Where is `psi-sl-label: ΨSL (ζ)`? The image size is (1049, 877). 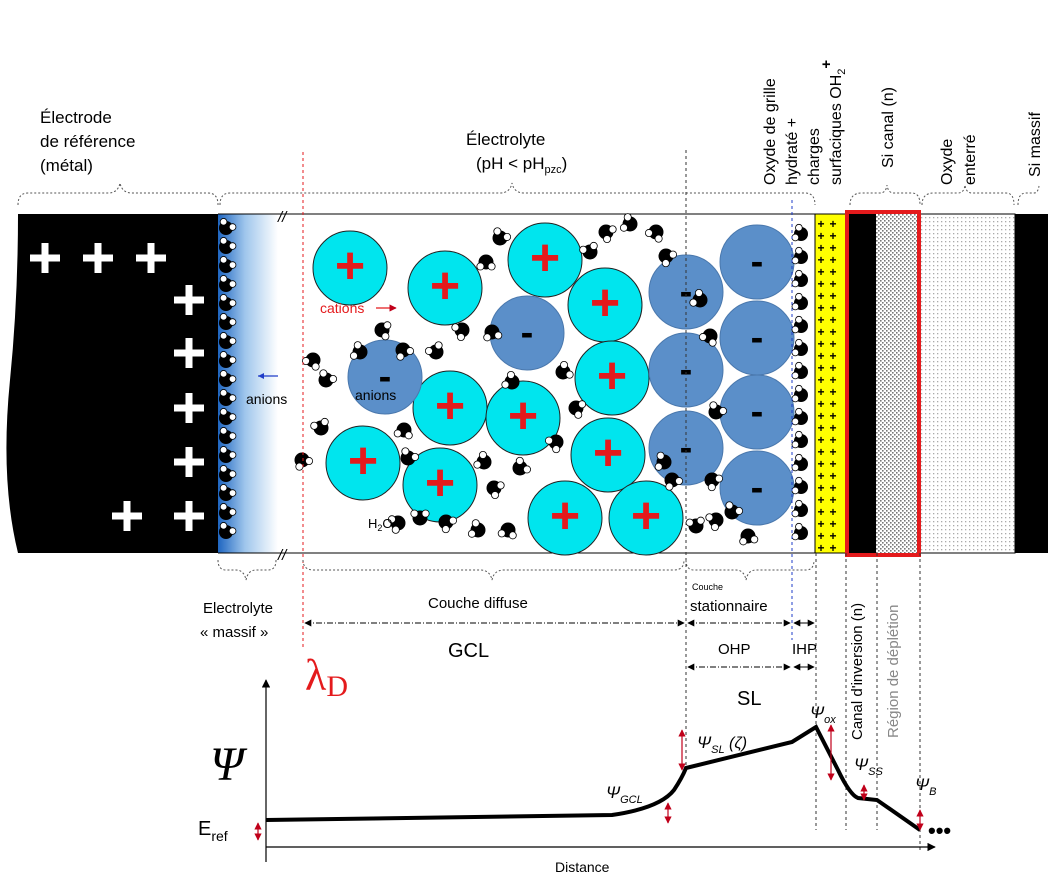
psi-sl-label: ΨSL (ζ) is located at coordinates (722, 744).